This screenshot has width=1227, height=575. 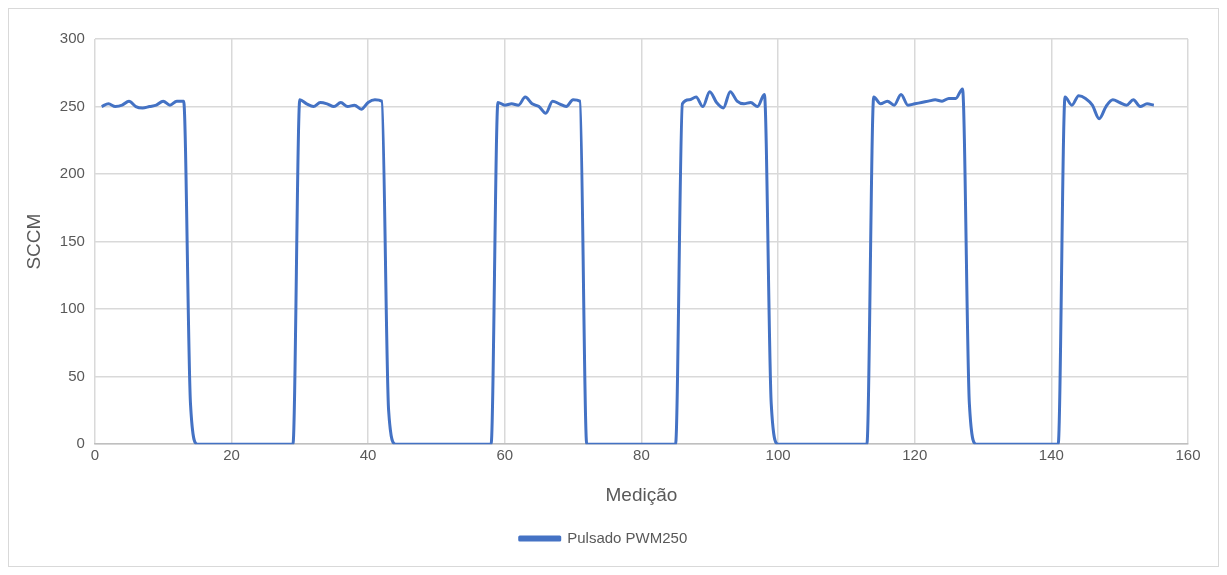 I want to click on x-tick-label: 40, so click(x=368, y=455).